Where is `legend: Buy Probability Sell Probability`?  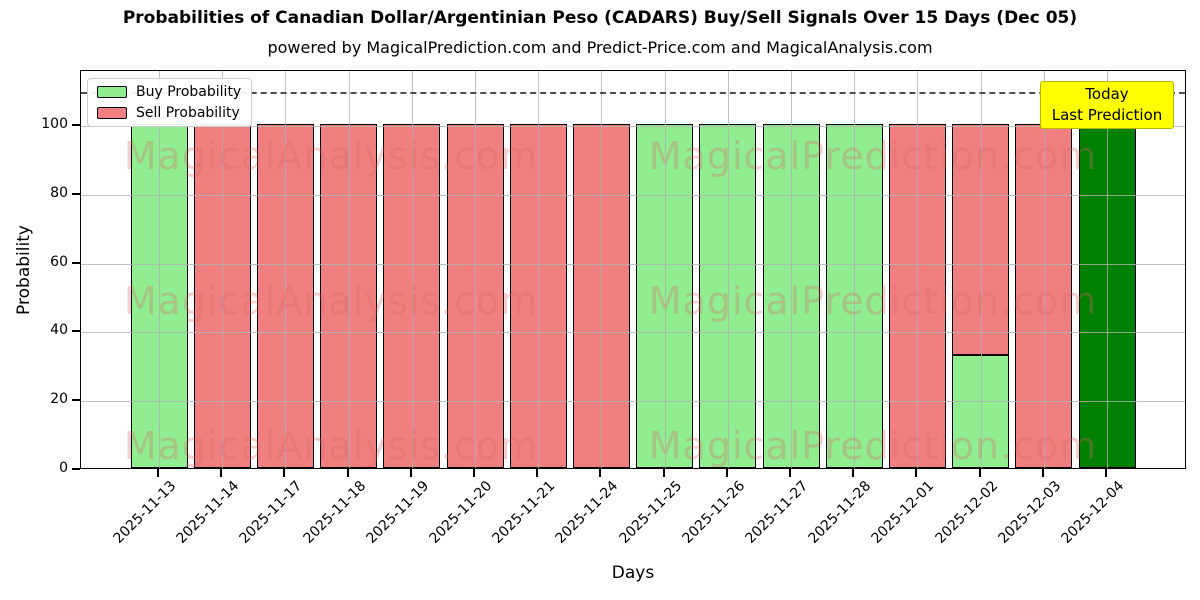 legend: Buy Probability Sell Probability is located at coordinates (170, 102).